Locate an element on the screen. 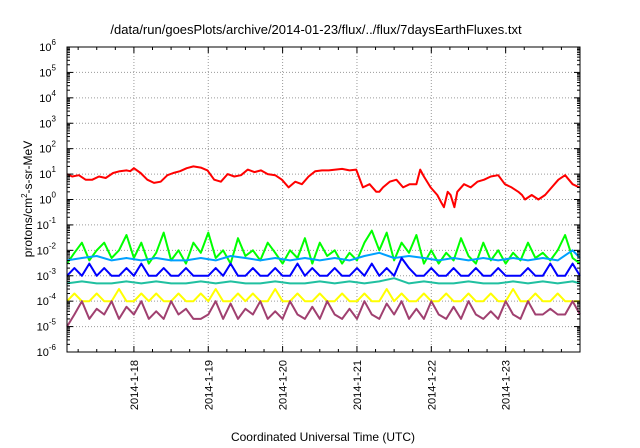  y-tick-label: 10⁻⁵ is located at coordinates (47, 326).